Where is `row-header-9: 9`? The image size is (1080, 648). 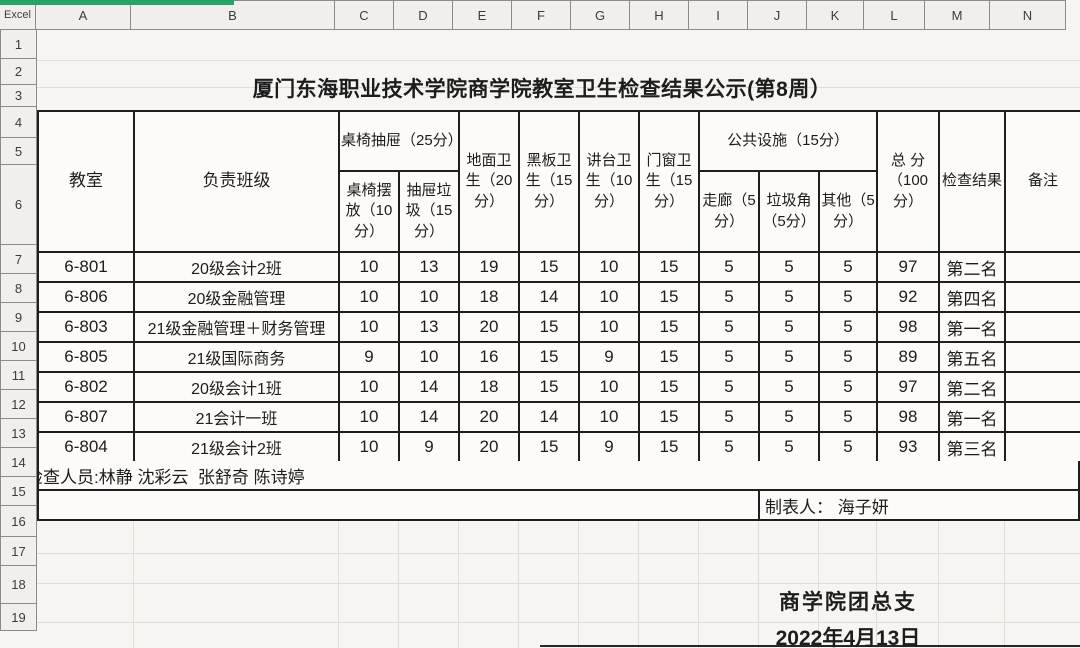
row-header-9: 9 is located at coordinates (18, 317).